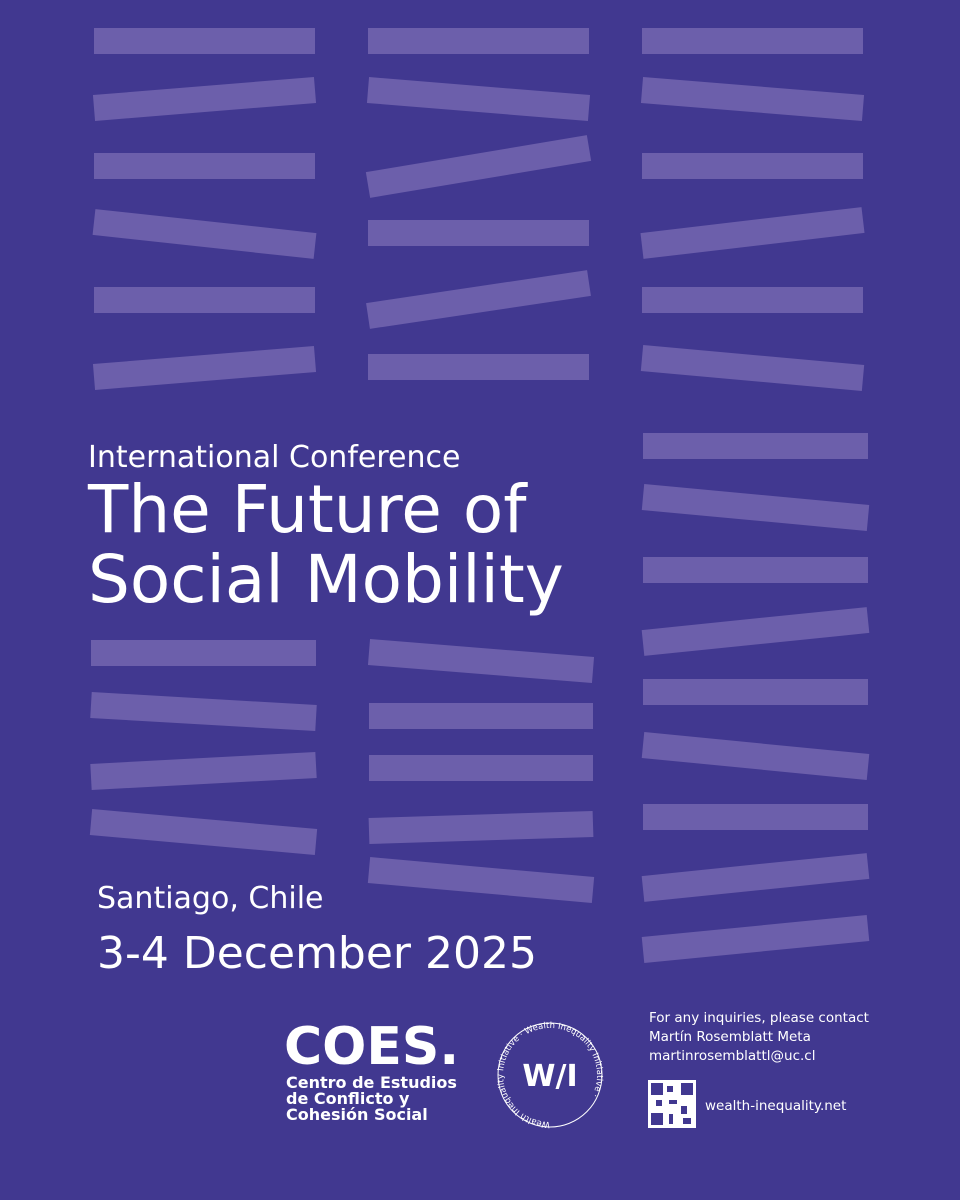 This screenshot has height=1200, width=960. What do you see at coordinates (759, 1018) in the screenshot?
I see `contact-line: For any inquiries, please contact` at bounding box center [759, 1018].